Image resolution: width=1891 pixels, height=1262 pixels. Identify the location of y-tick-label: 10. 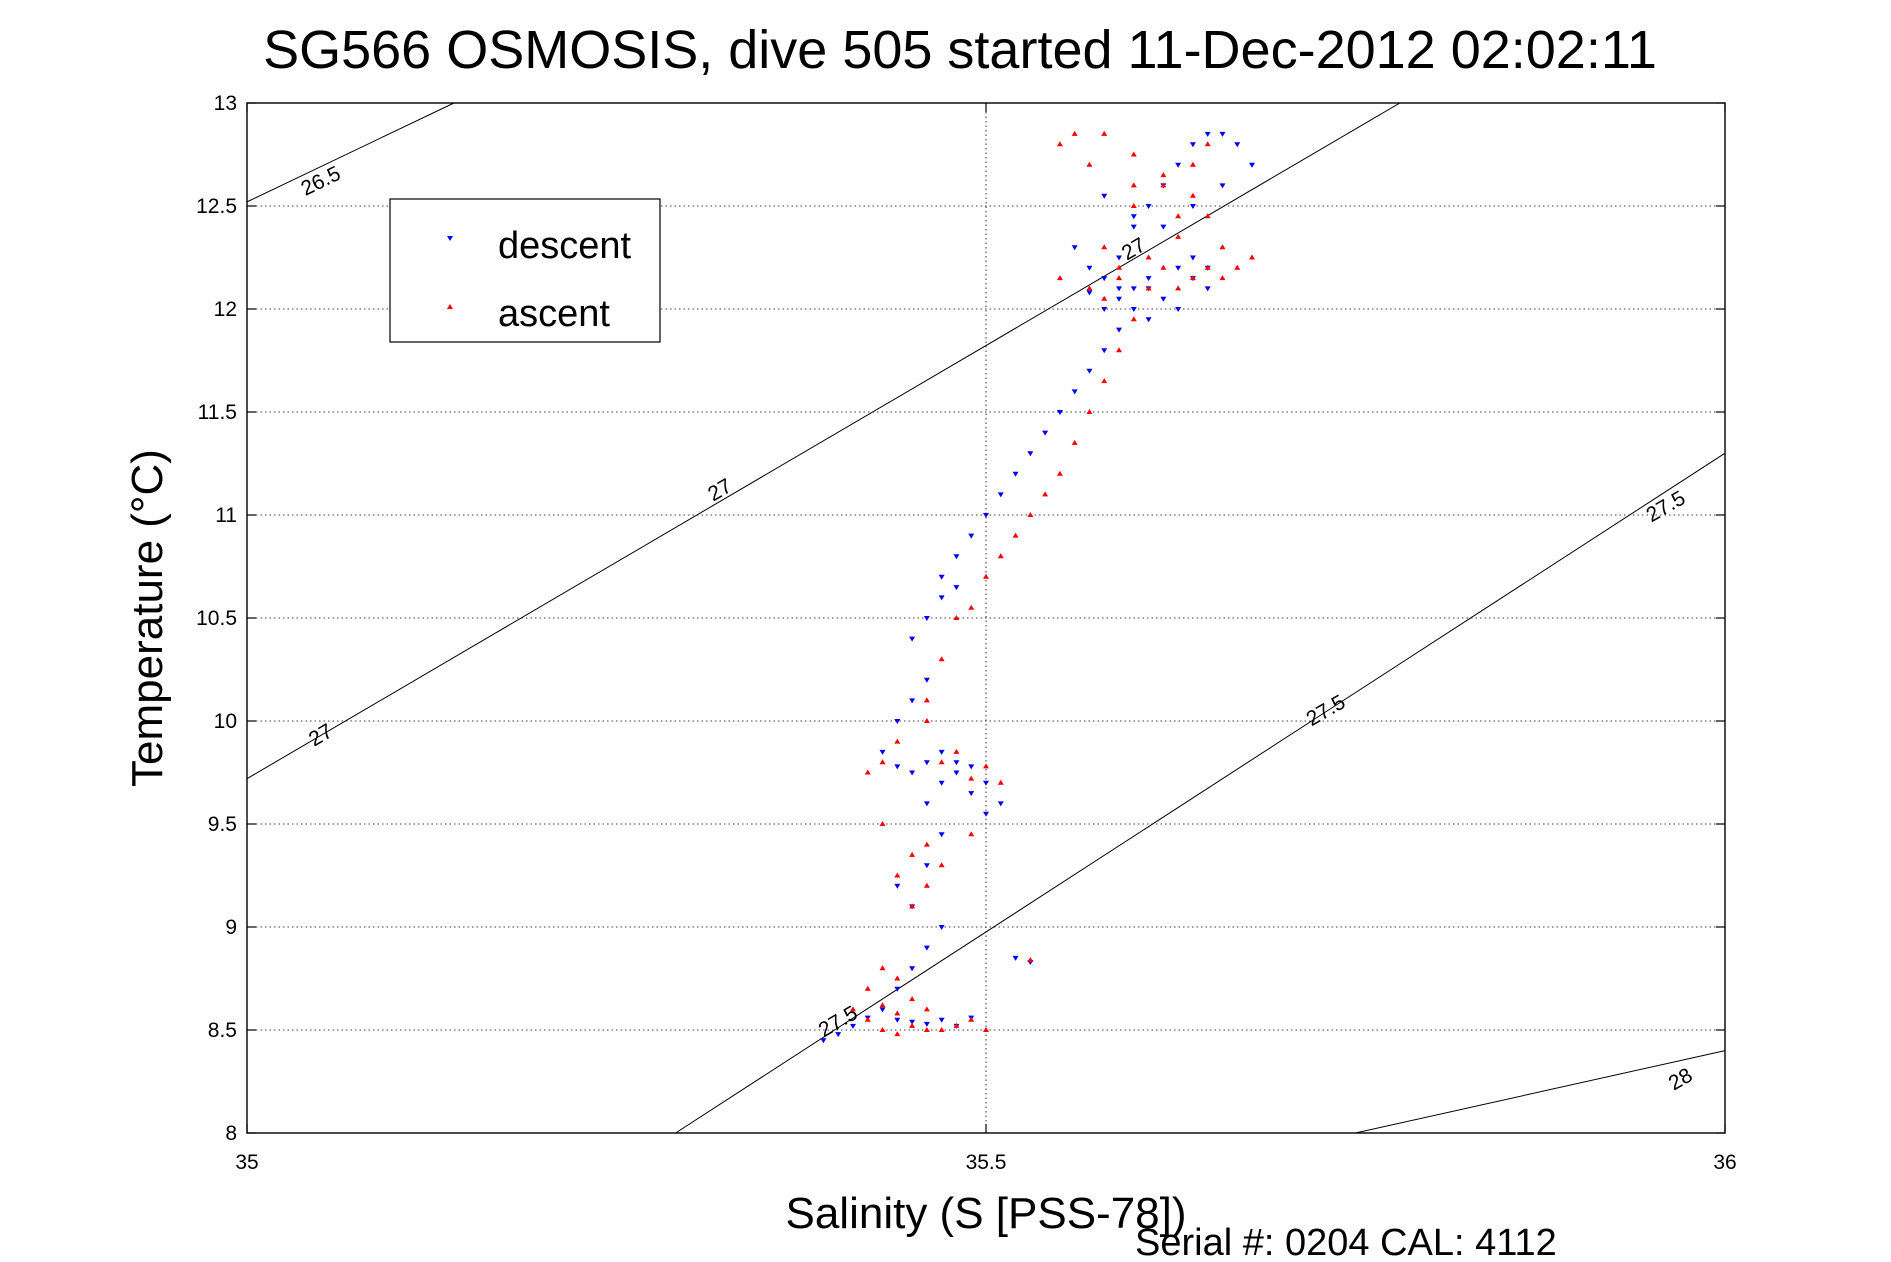
(225, 721).